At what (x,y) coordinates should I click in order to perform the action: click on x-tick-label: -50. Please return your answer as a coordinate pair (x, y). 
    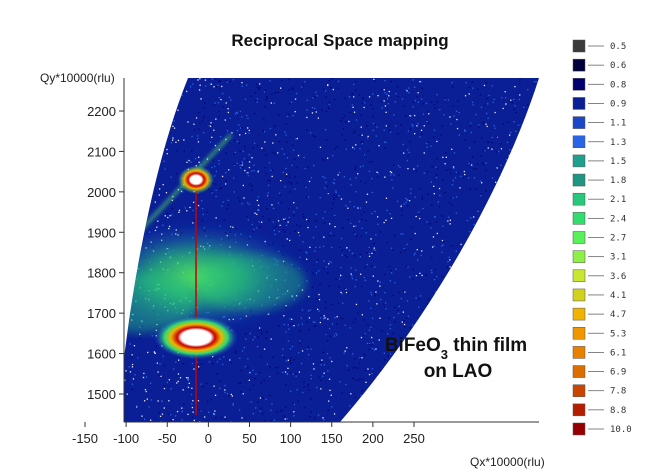
    Looking at the image, I should click on (167, 438).